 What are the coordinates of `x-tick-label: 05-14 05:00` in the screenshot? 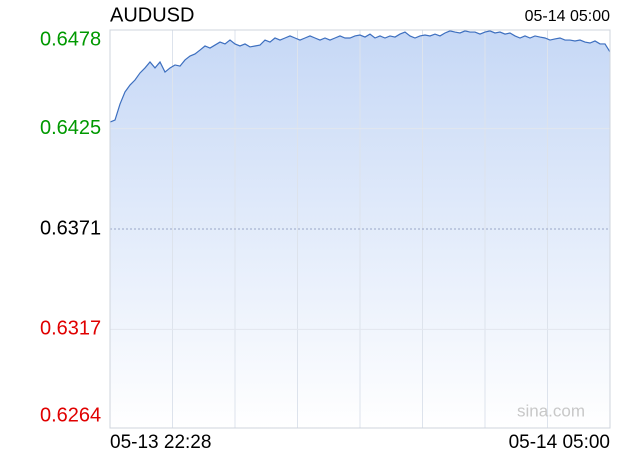 It's located at (559, 442).